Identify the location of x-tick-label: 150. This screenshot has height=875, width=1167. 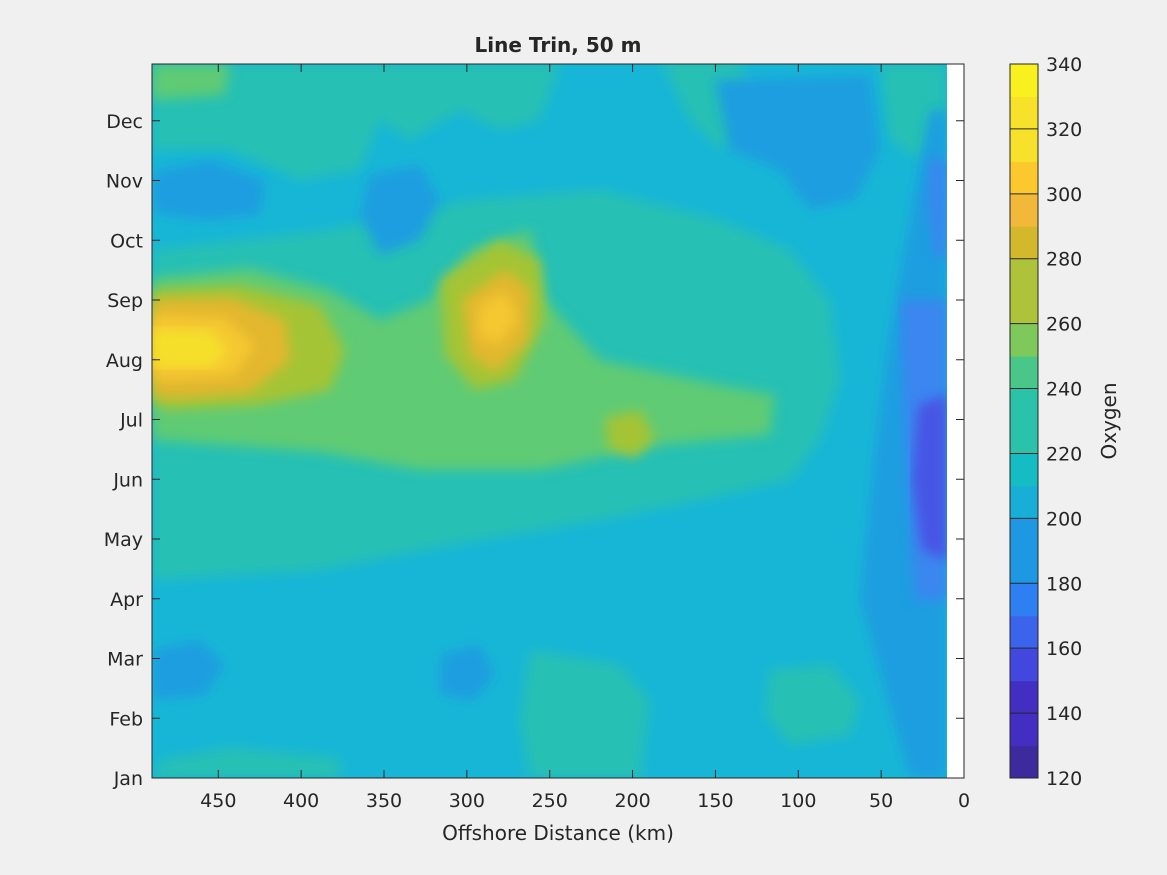
(715, 801).